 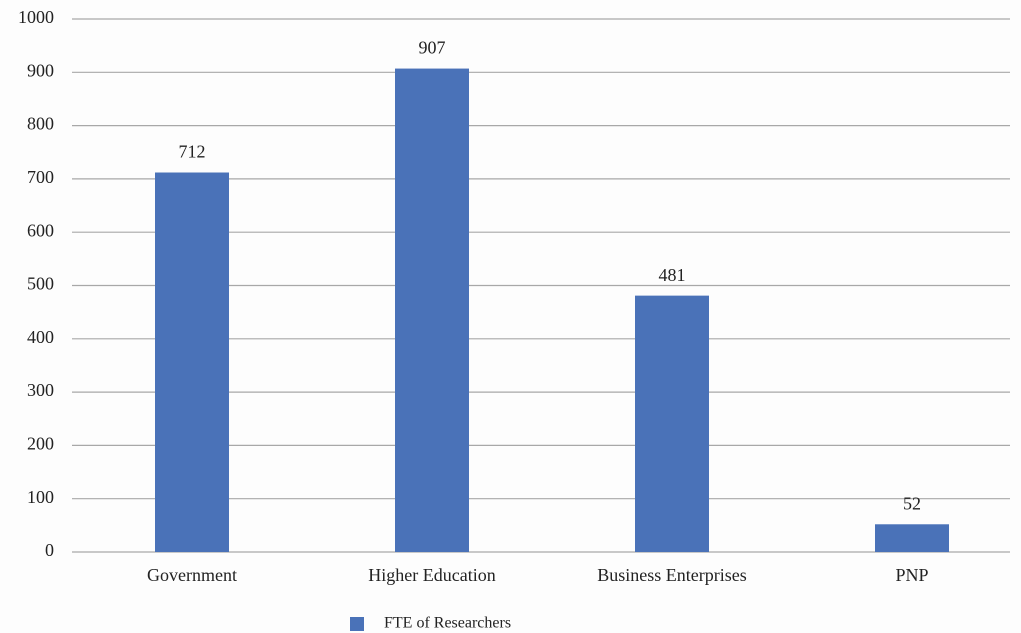 What do you see at coordinates (40, 177) in the screenshot?
I see `y-tick-label: 700` at bounding box center [40, 177].